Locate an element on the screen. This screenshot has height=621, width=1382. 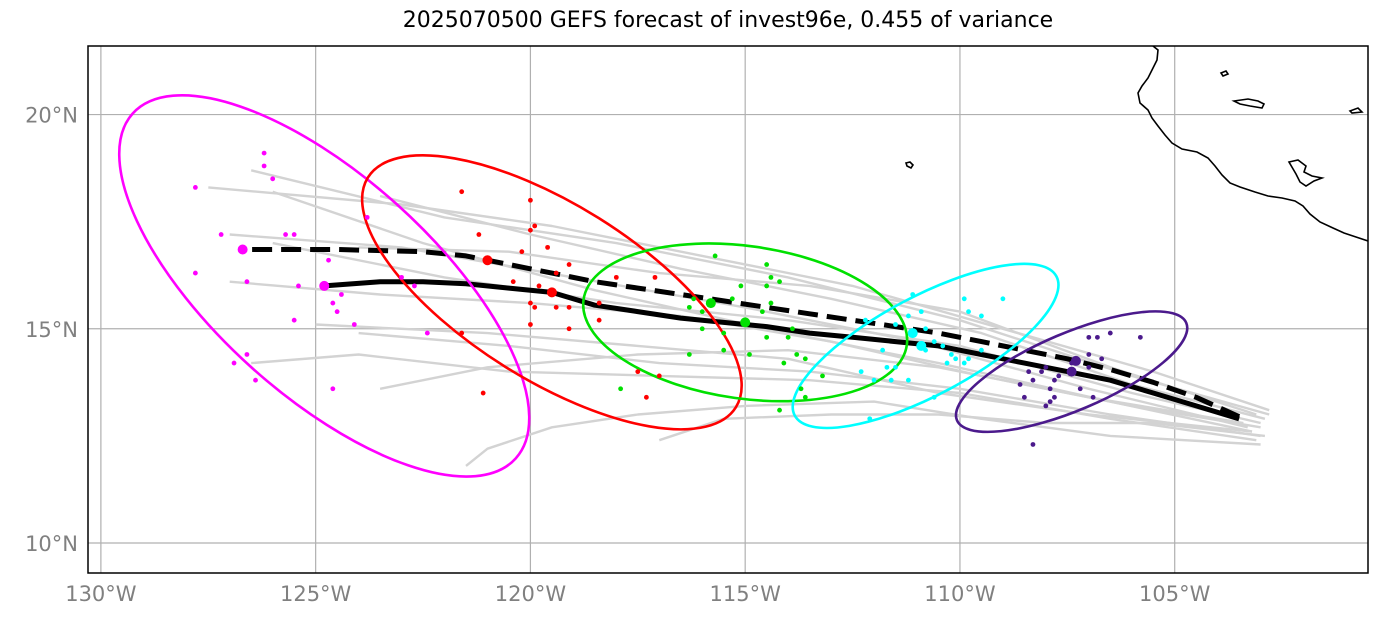
coastline-mexico is located at coordinates (1252, 144).